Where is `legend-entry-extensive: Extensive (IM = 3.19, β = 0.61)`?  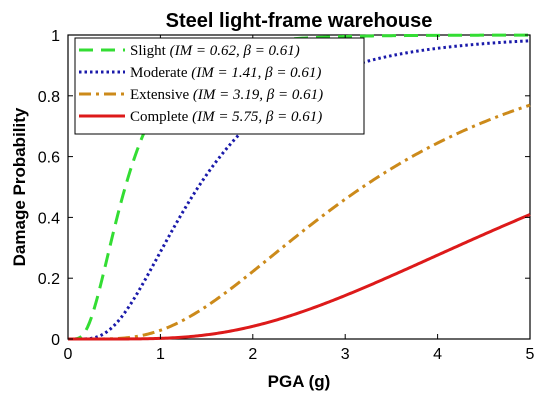
legend-entry-extensive: Extensive (IM = 3.19, β = 0.61) is located at coordinates (226, 95).